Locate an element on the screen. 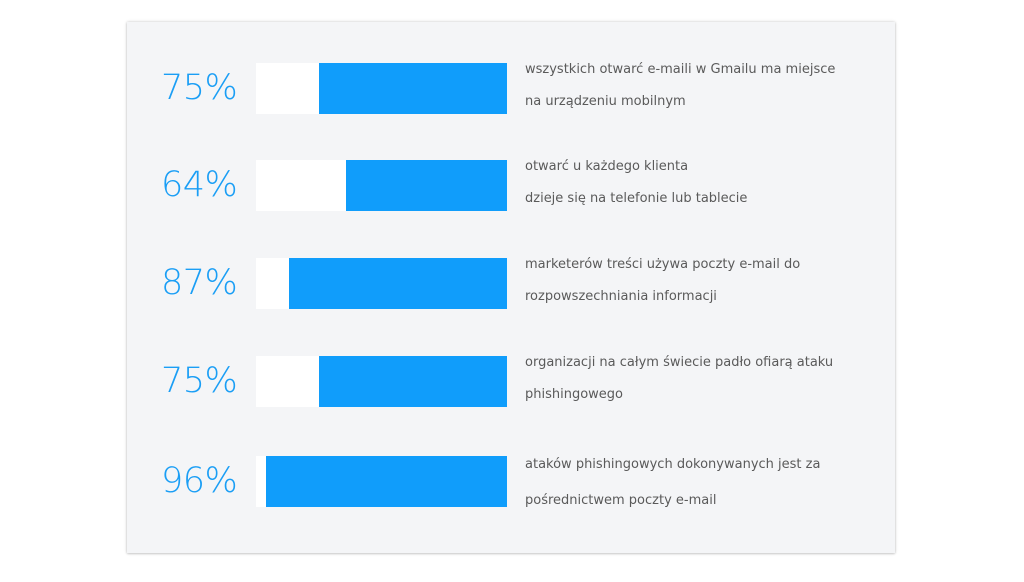 The height and width of the screenshot is (582, 1024). stat-percent: 96% is located at coordinates (199, 481).